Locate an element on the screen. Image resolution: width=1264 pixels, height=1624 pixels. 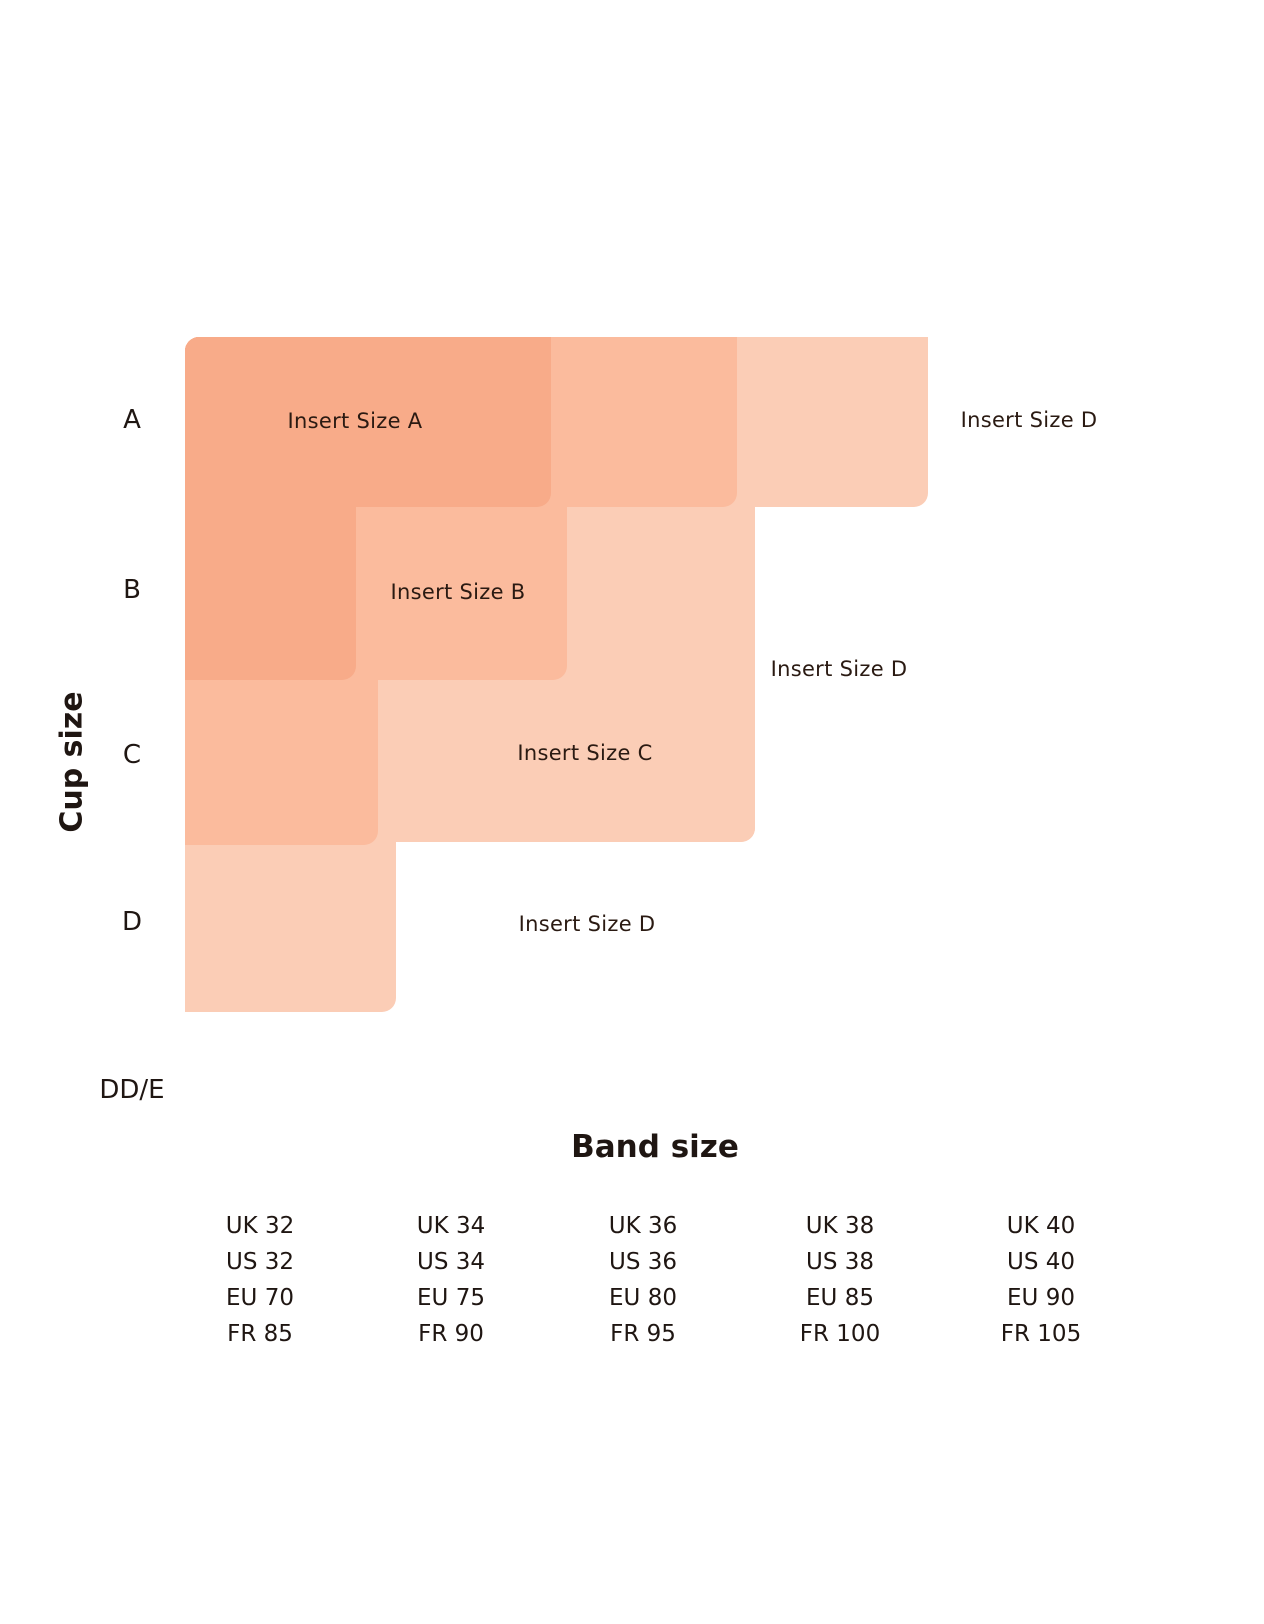
insert-size-d-label-top: Insert Size D is located at coordinates (1029, 420).